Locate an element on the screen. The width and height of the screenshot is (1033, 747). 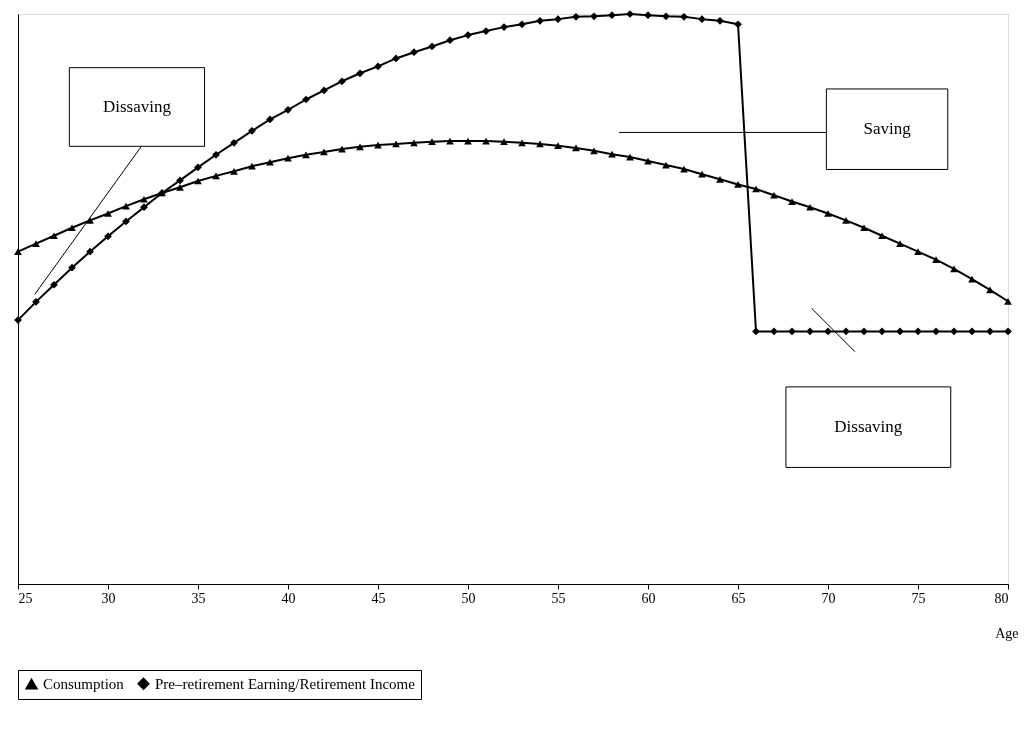
x-tick-label: 25 is located at coordinates (25, 598).